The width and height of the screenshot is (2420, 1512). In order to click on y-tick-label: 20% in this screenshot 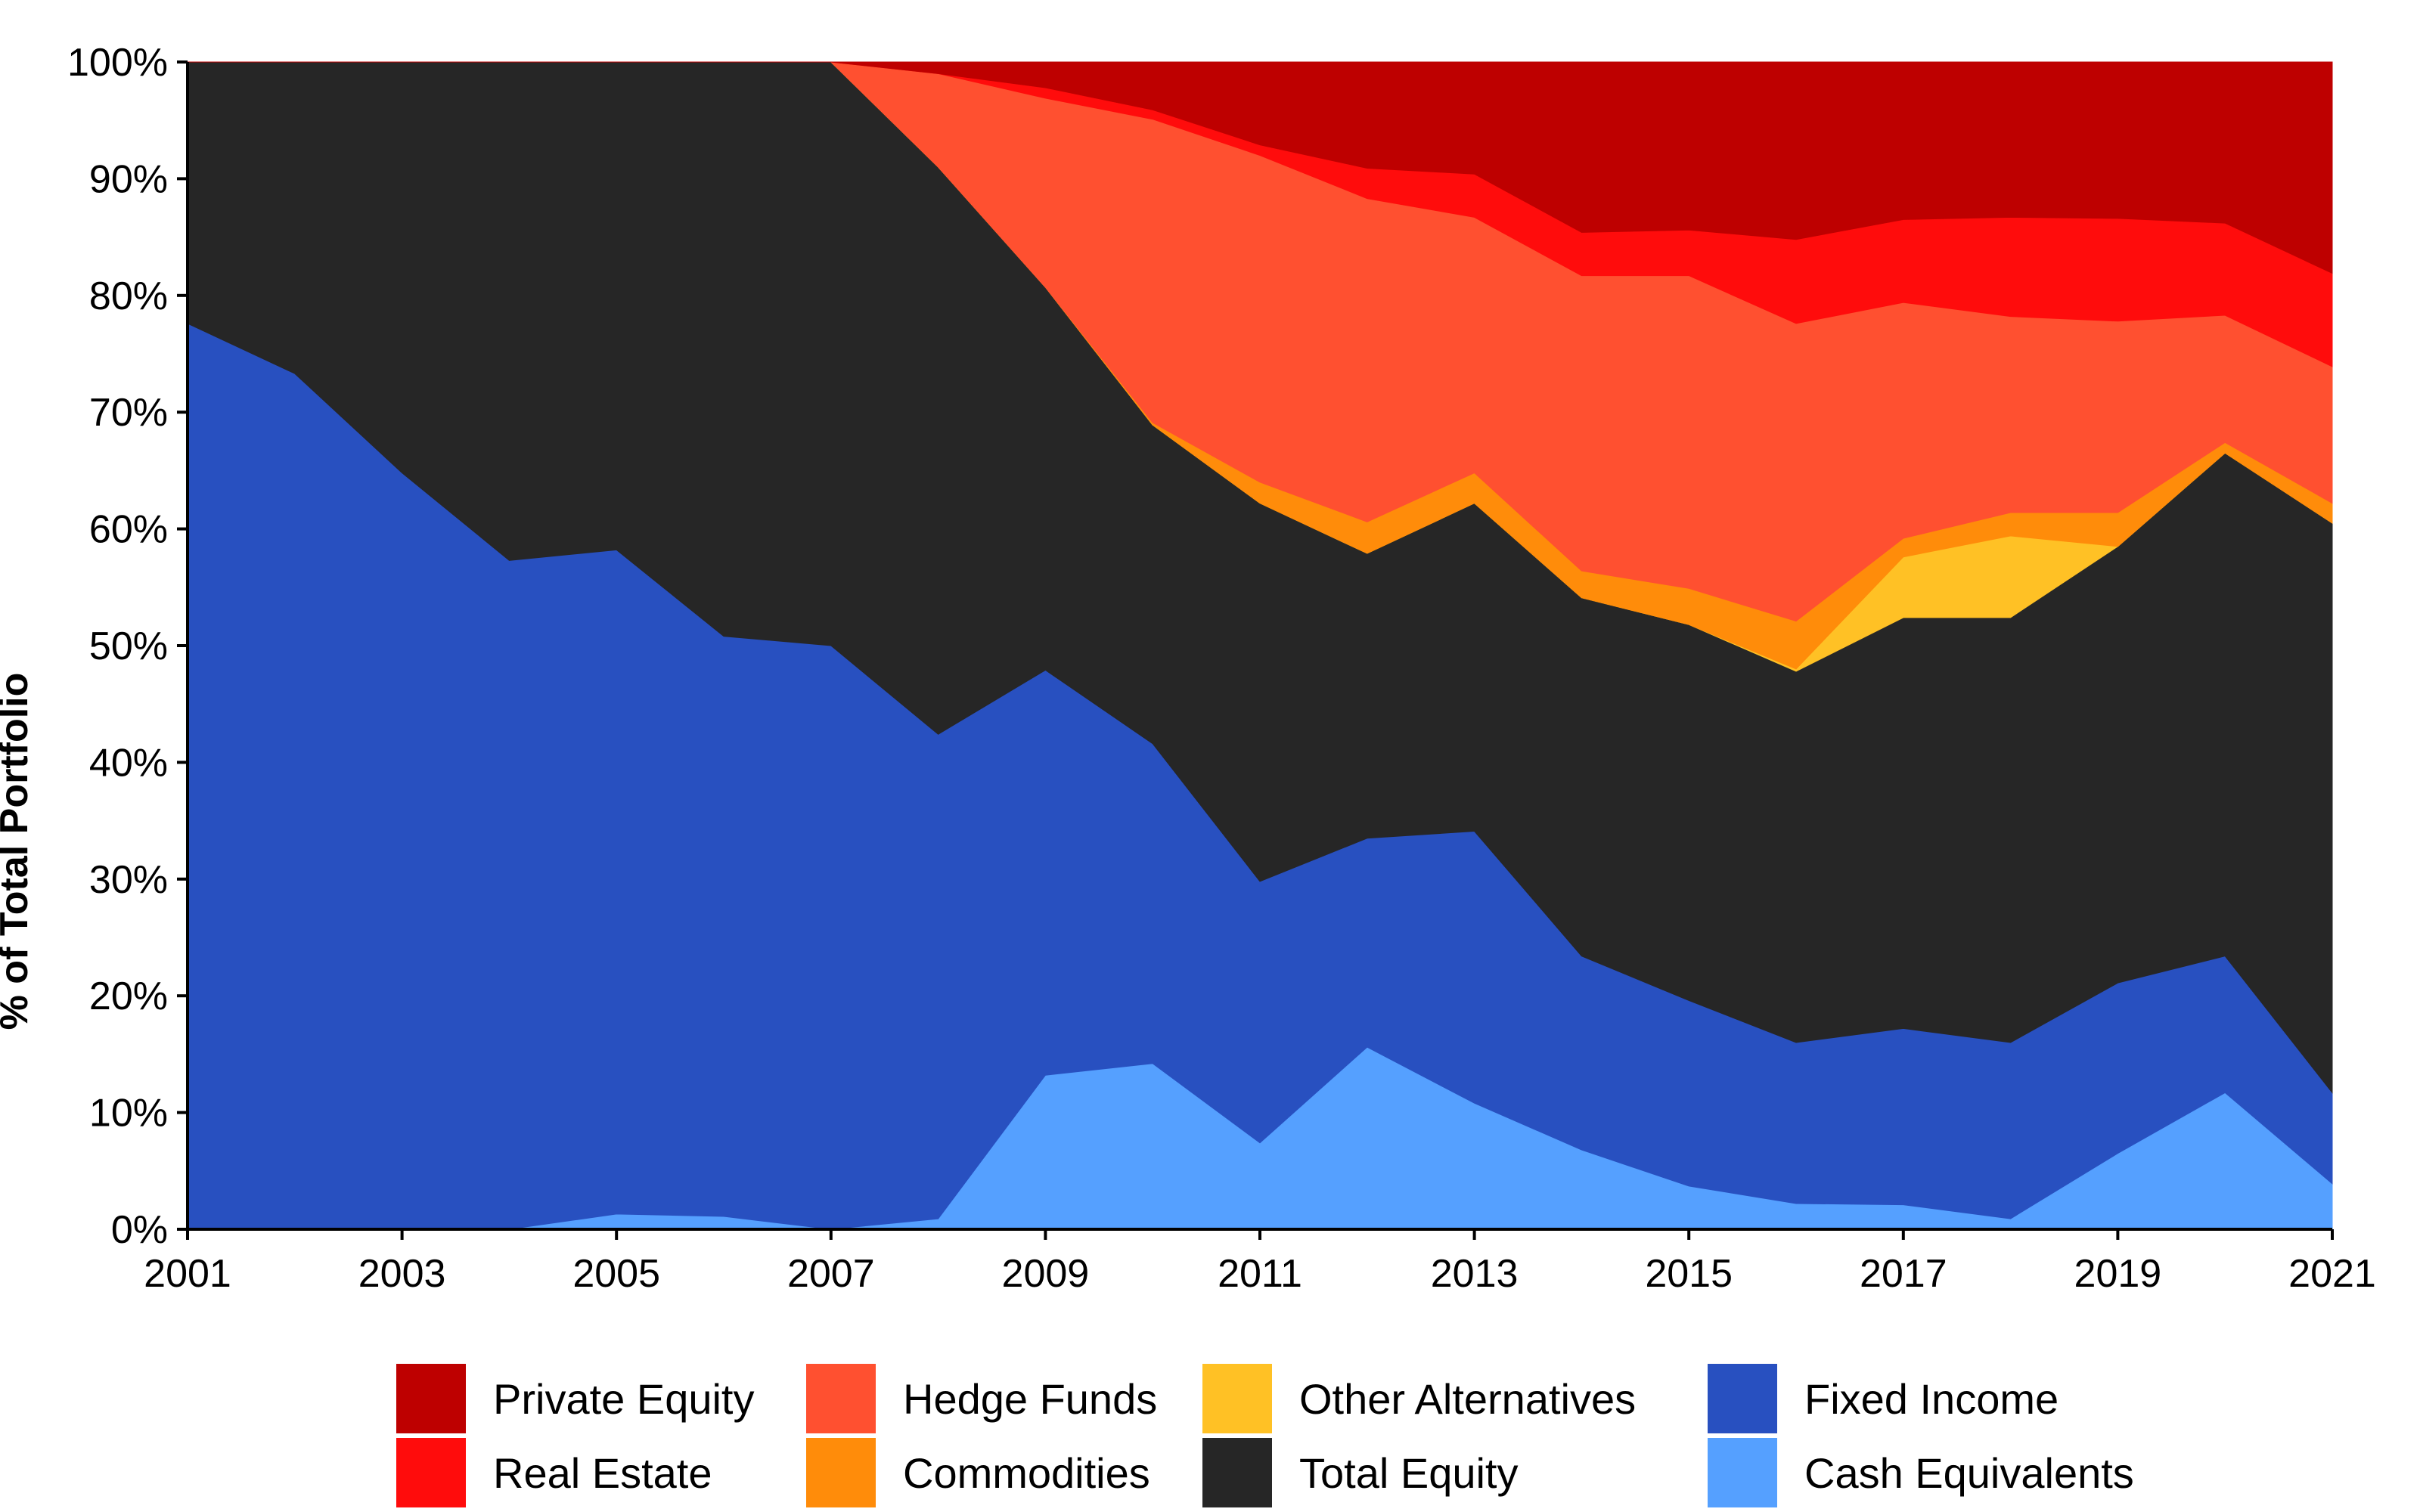, I will do `click(128, 996)`.